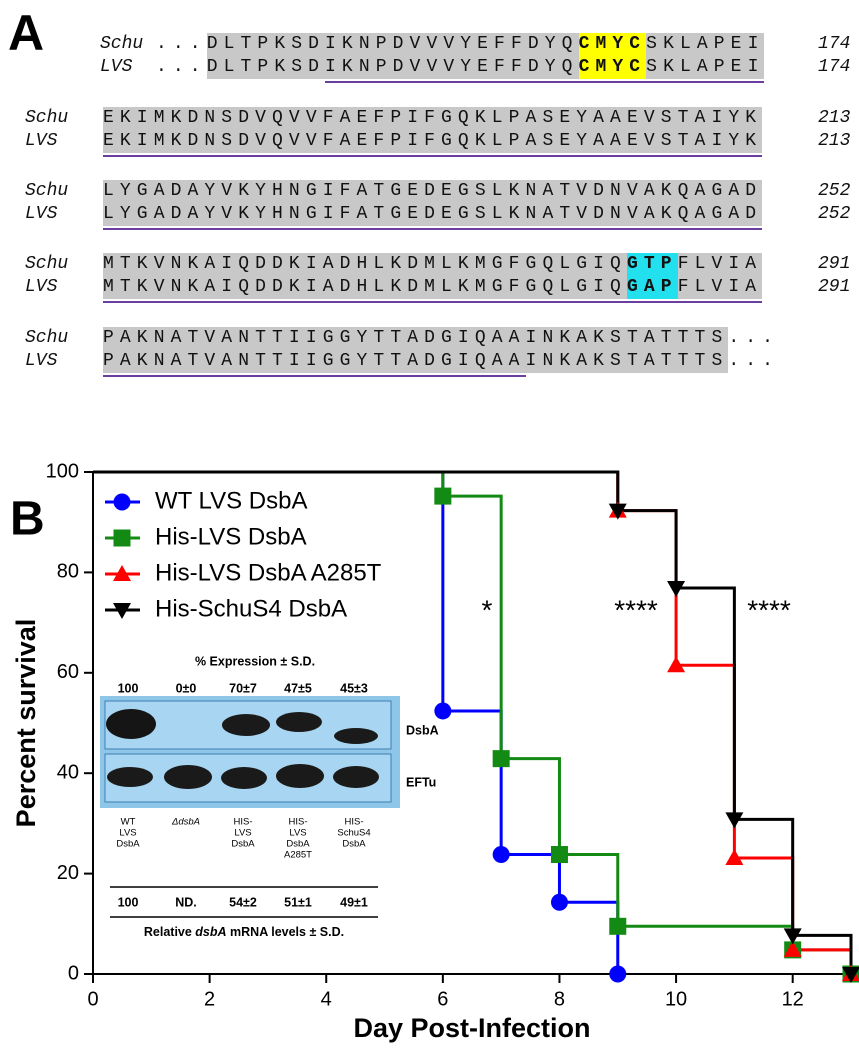 The height and width of the screenshot is (1050, 859). I want to click on y-tick-label: 0, so click(73, 973).